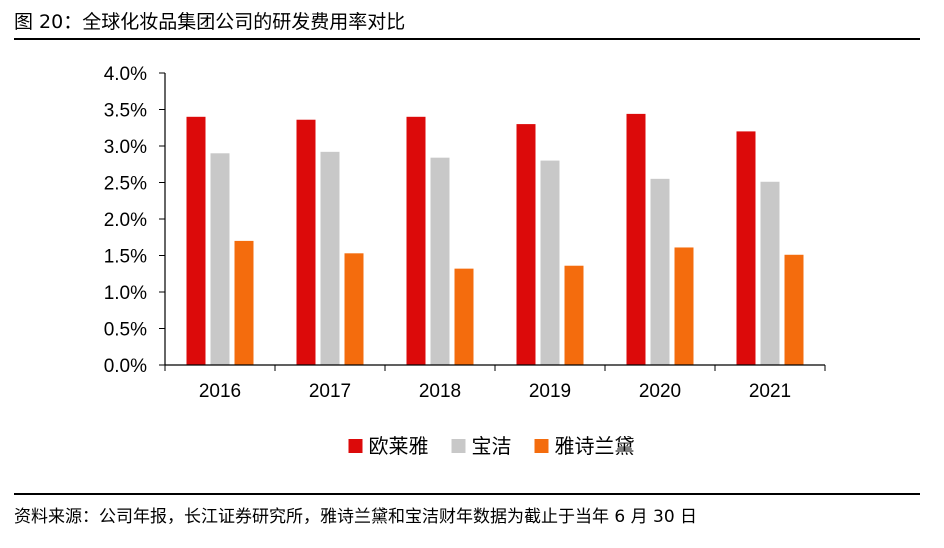 This screenshot has width=944, height=548. I want to click on y-tick-label: 2.0%, so click(125, 220).